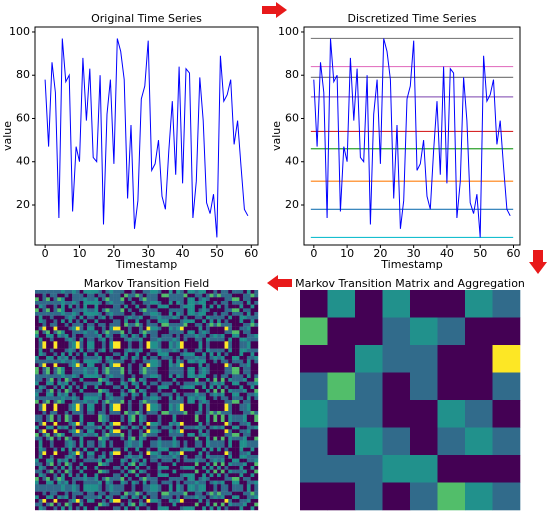  Describe the element at coordinates (341, 441) in the screenshot. I see `matrix-cell` at that location.